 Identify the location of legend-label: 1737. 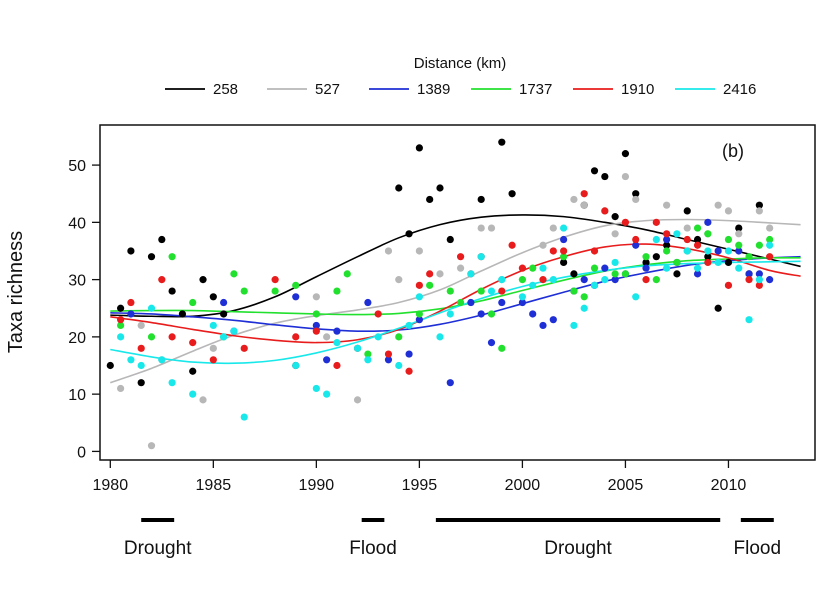
(535, 89).